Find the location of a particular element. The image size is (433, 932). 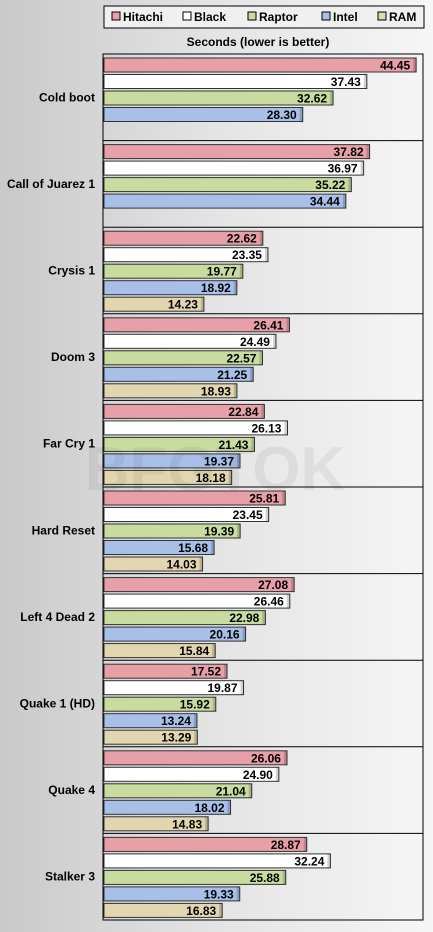

data-label: 28.87 is located at coordinates (286, 845).